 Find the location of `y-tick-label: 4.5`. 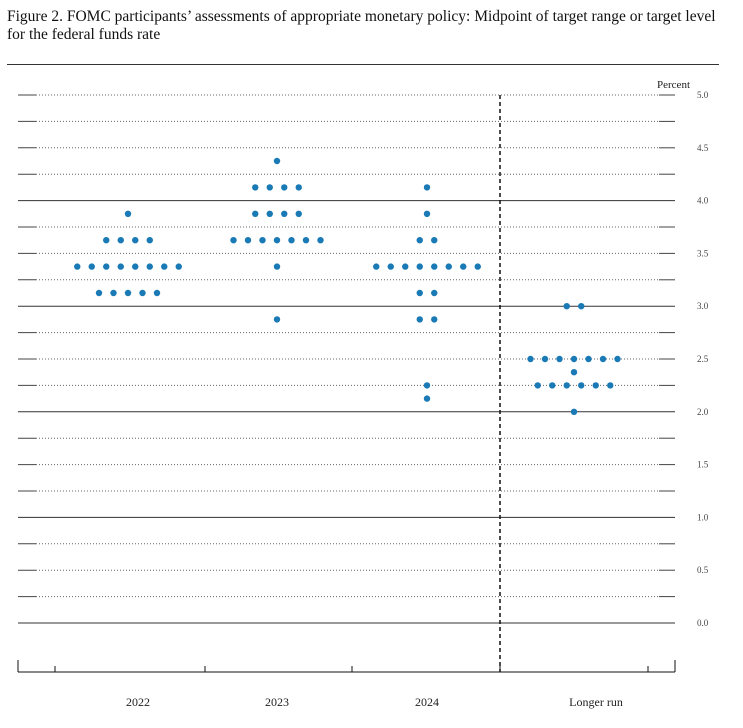

y-tick-label: 4.5 is located at coordinates (703, 148).